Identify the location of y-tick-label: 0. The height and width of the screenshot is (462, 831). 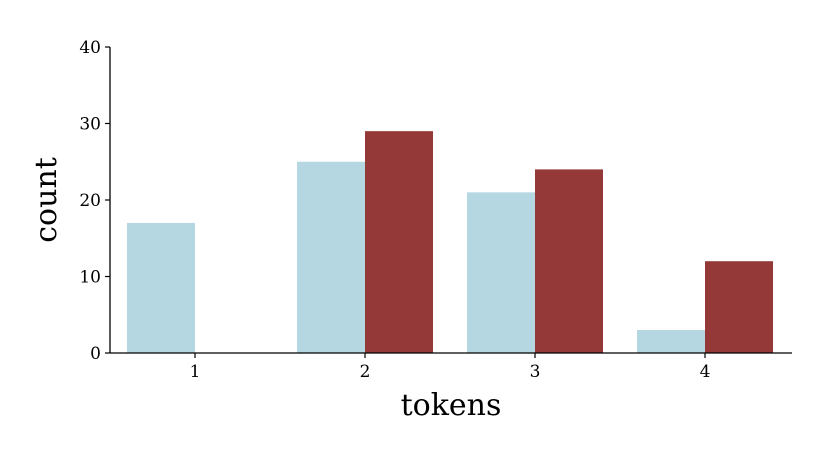
(95, 354).